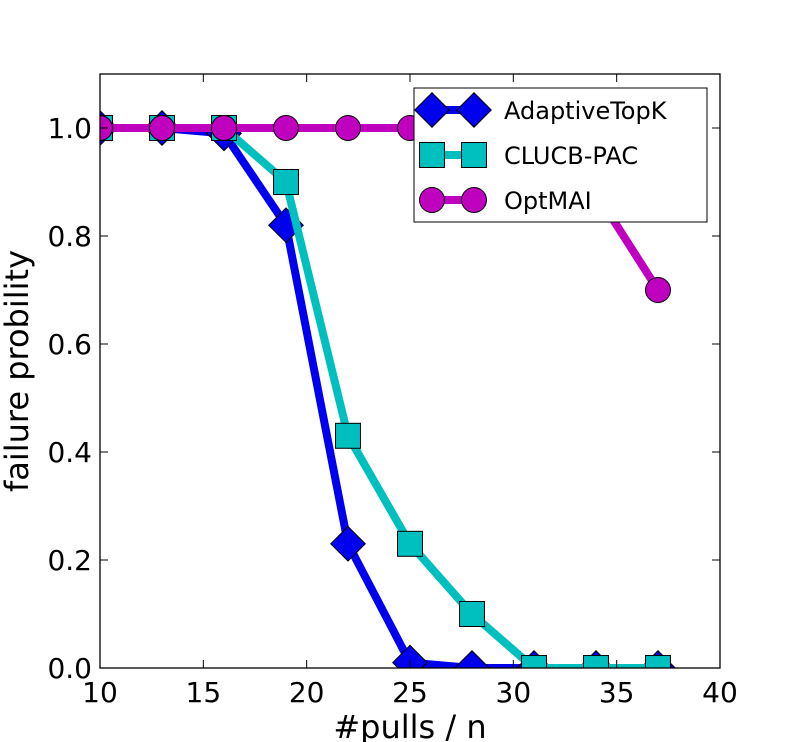  I want to click on x-tick-label: 30, so click(514, 692).